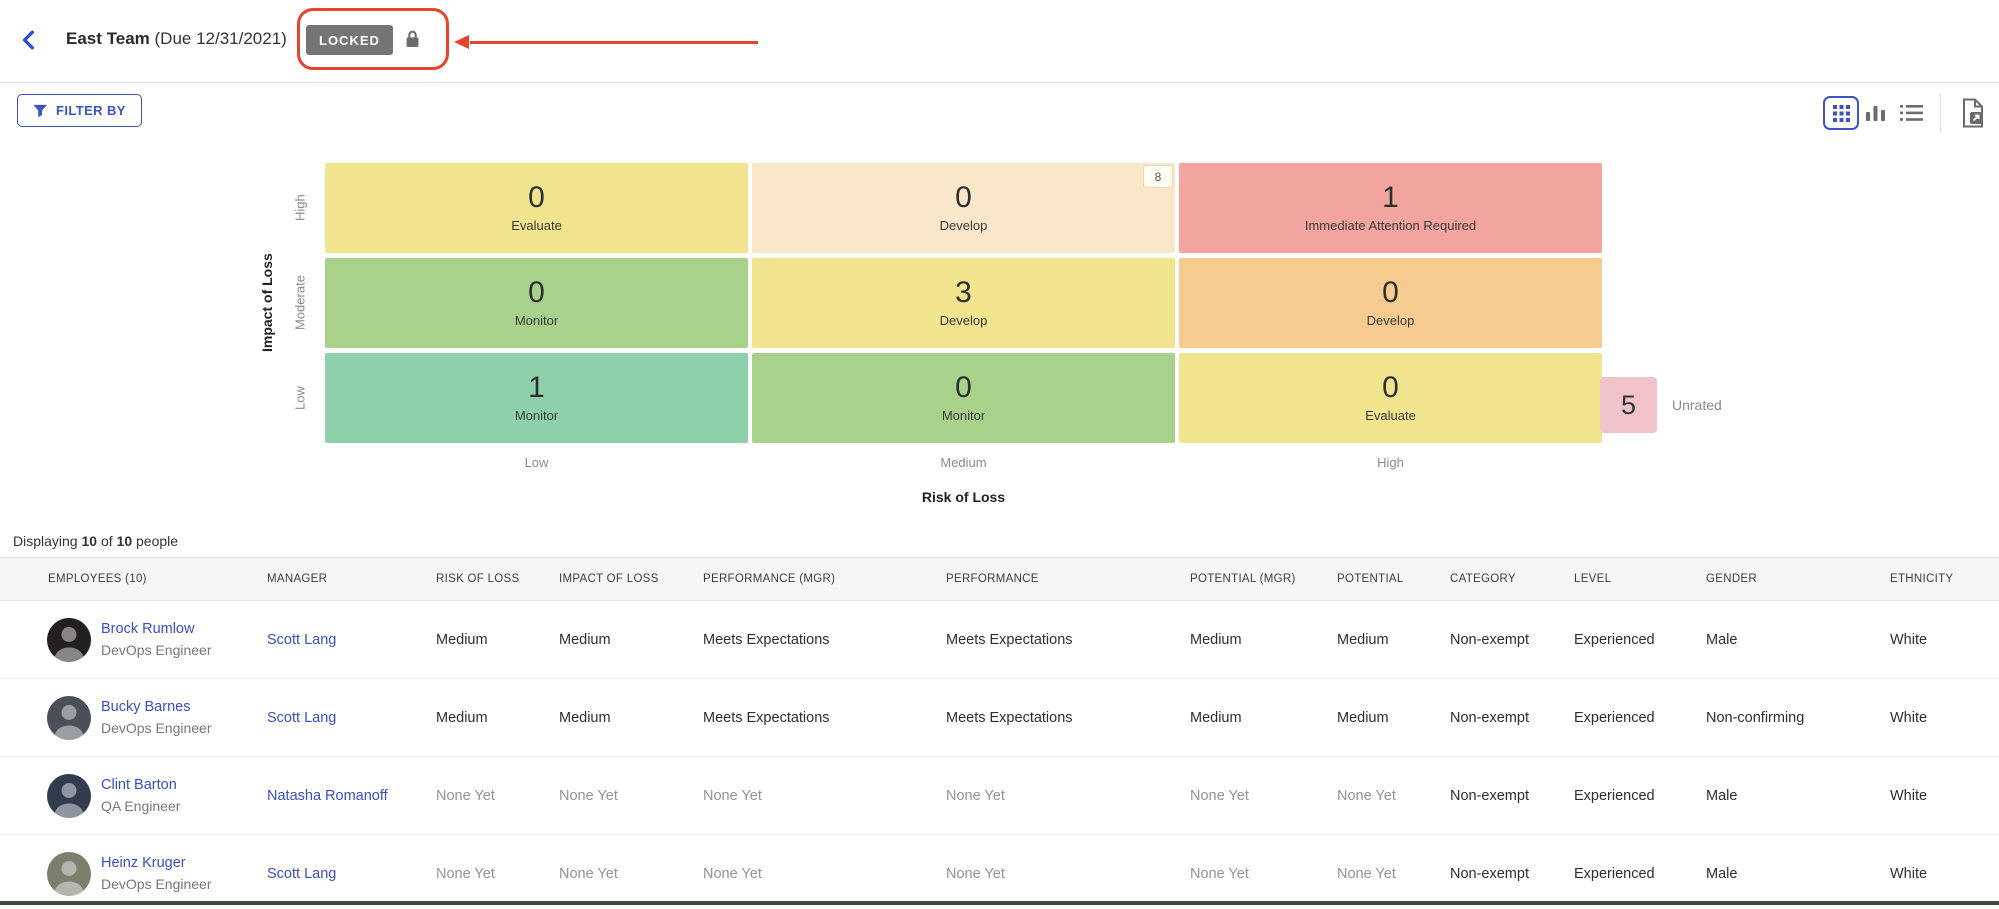 This screenshot has width=1999, height=909. What do you see at coordinates (95, 541) in the screenshot?
I see `results-summary: Displaying 10 of 10 people` at bounding box center [95, 541].